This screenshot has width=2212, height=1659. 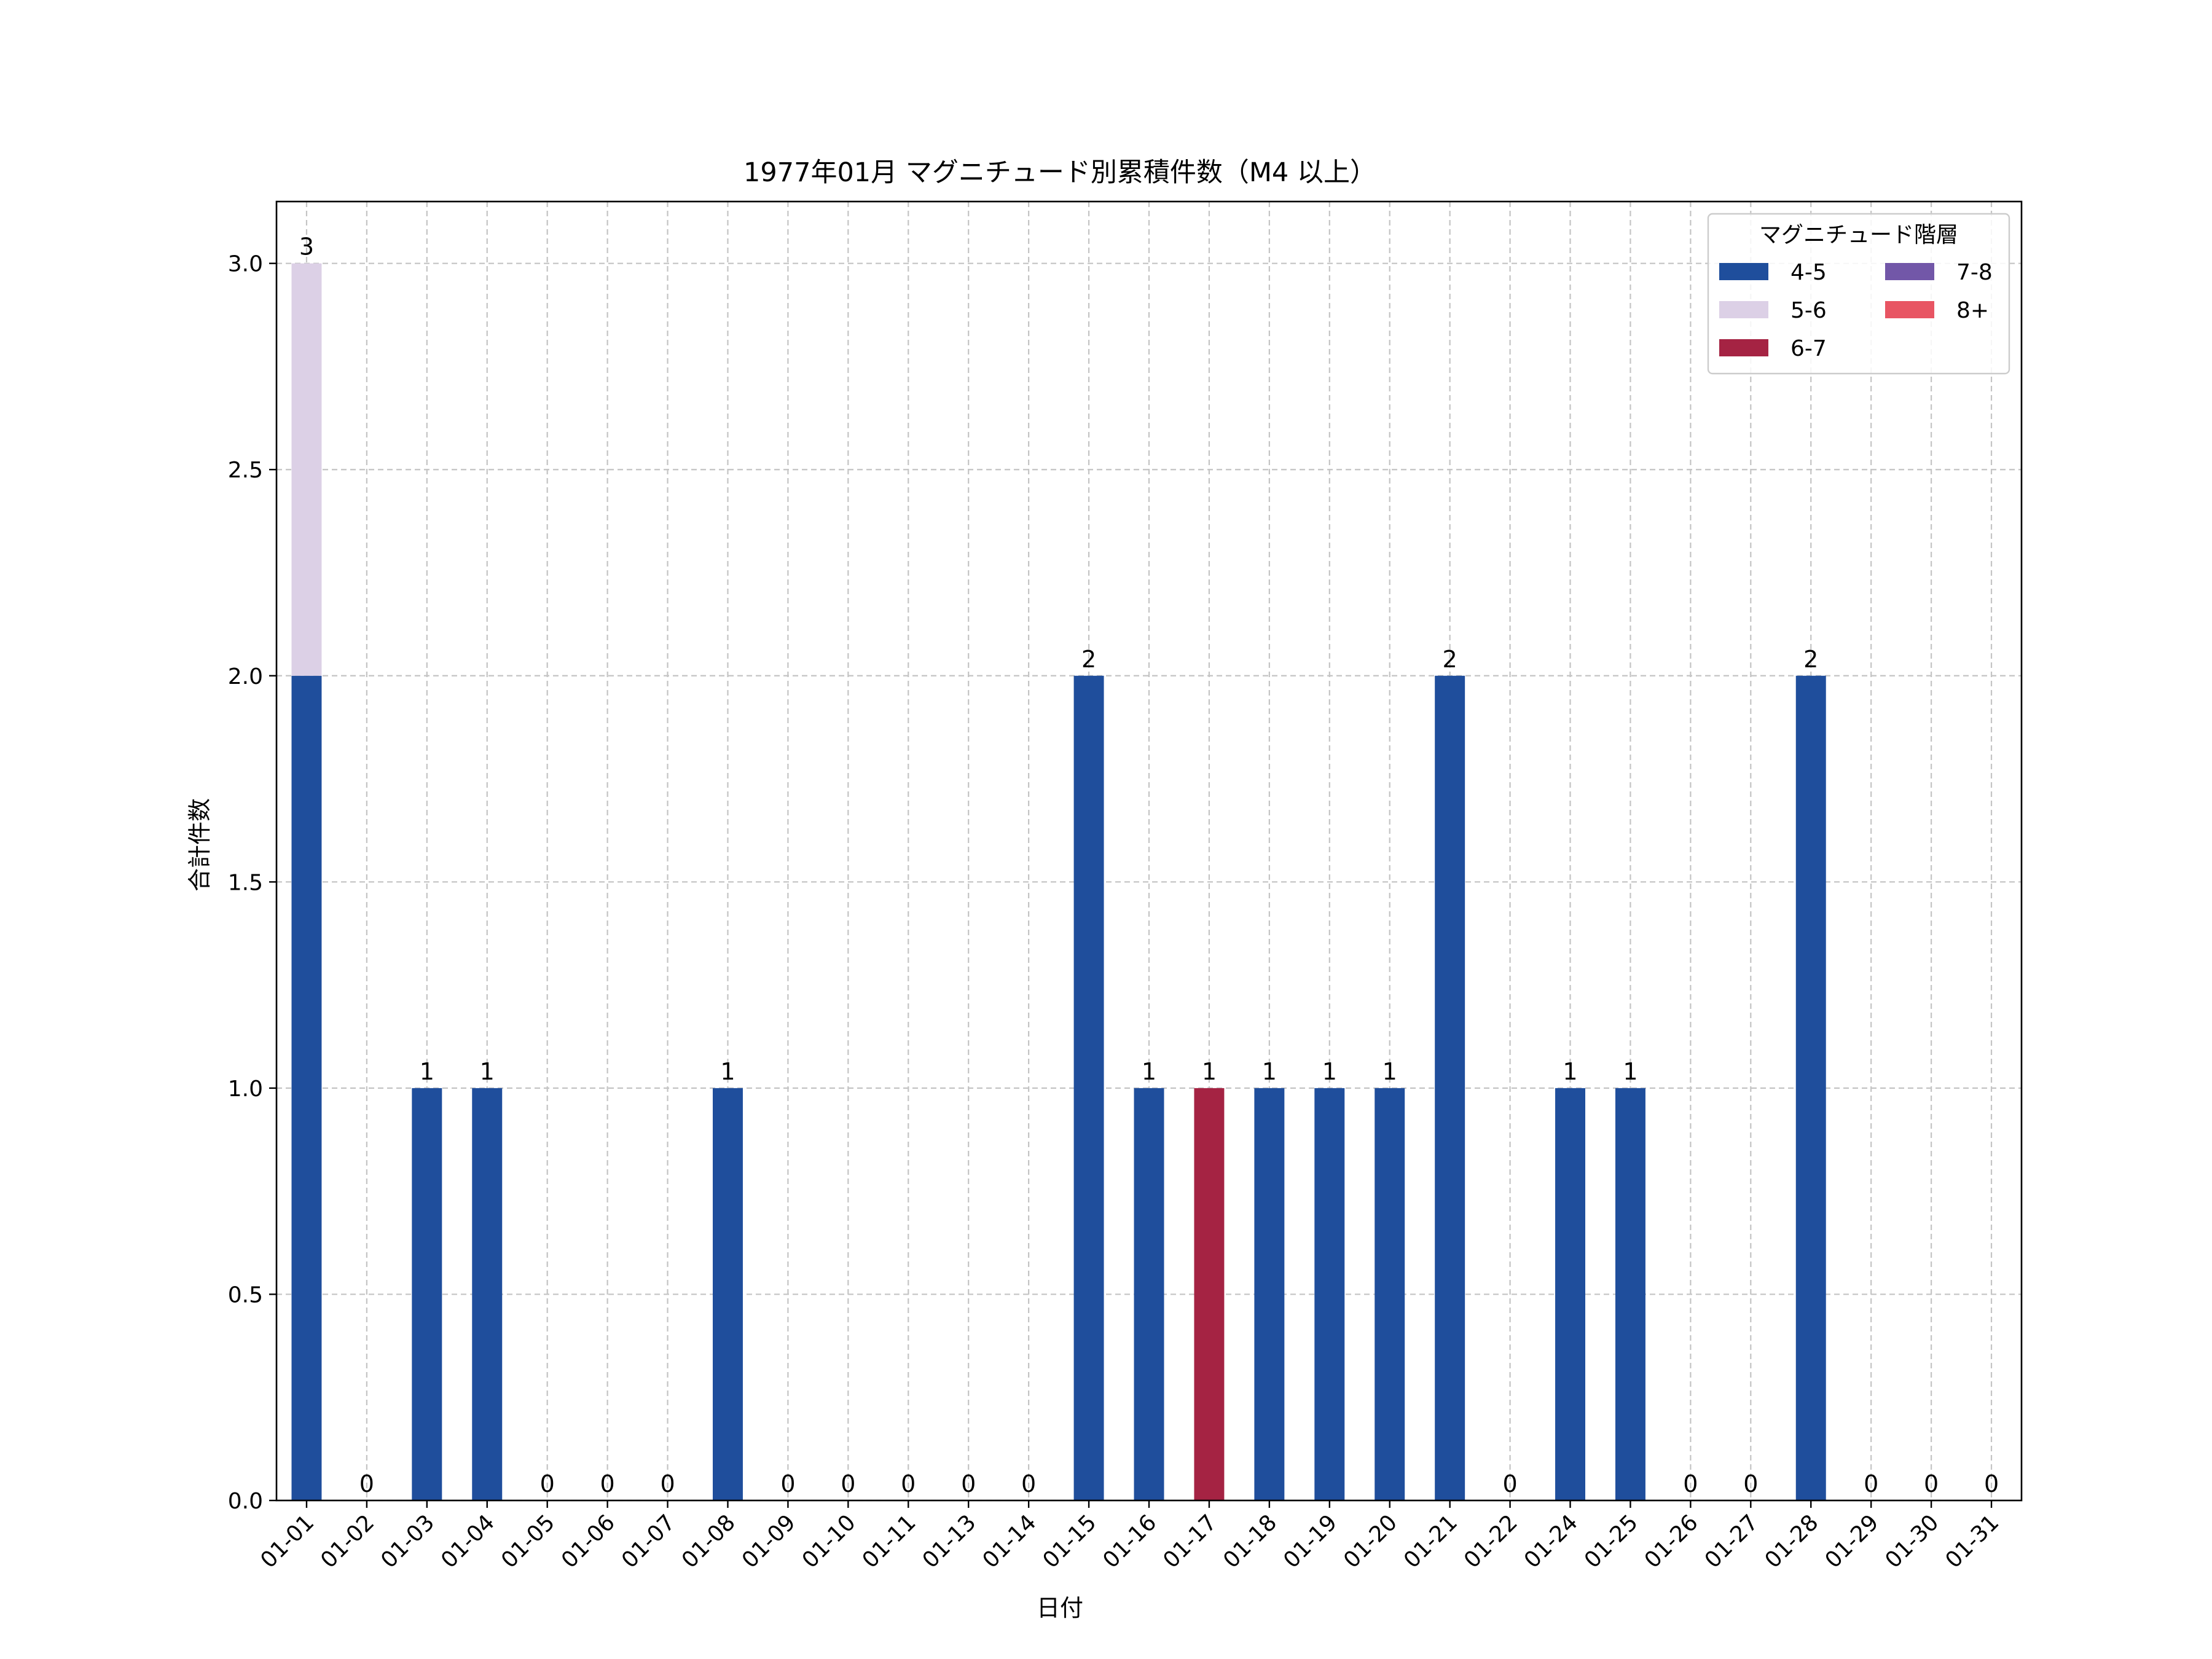 I want to click on bar-total-label: 3, so click(x=306, y=247).